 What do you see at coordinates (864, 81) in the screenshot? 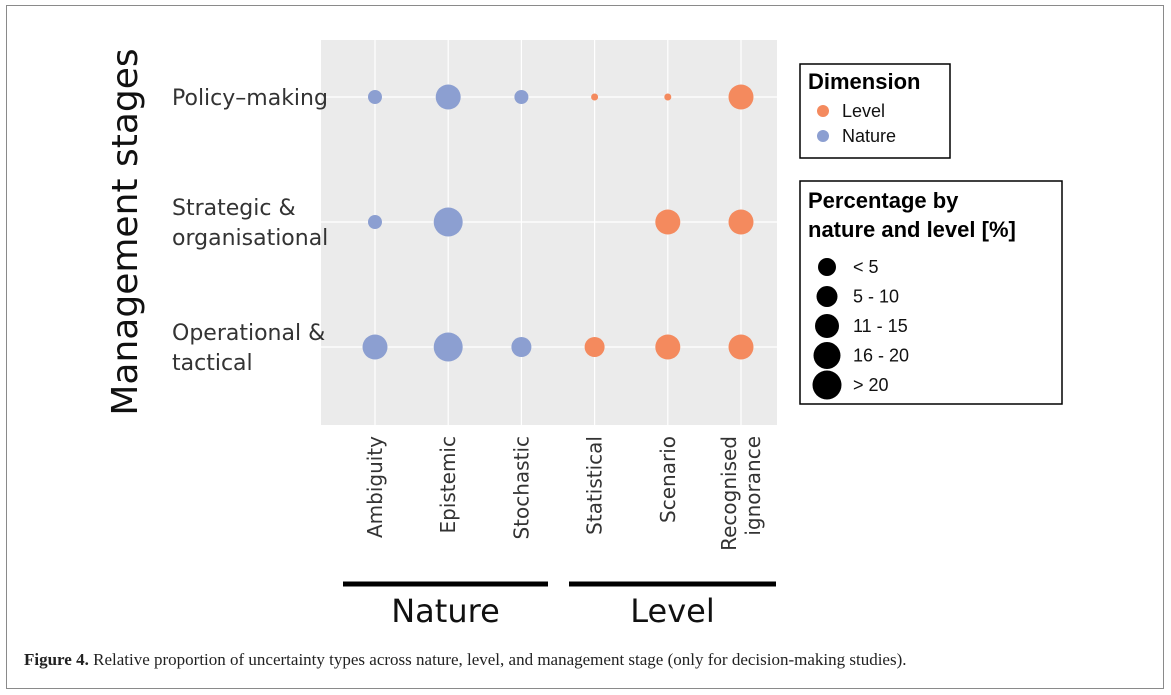
I see `legend-dimension-title: Dimension` at bounding box center [864, 81].